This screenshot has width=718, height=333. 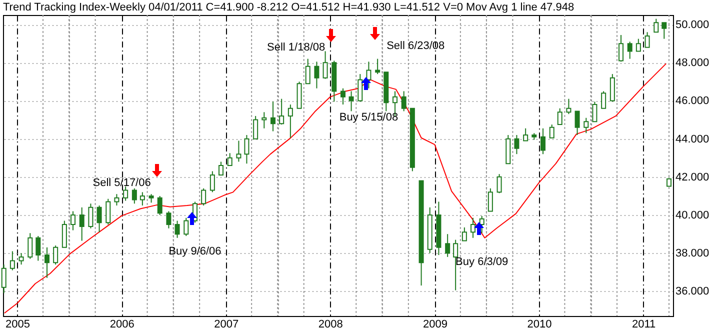 I want to click on y-tick-label: 42.000, so click(x=693, y=177).